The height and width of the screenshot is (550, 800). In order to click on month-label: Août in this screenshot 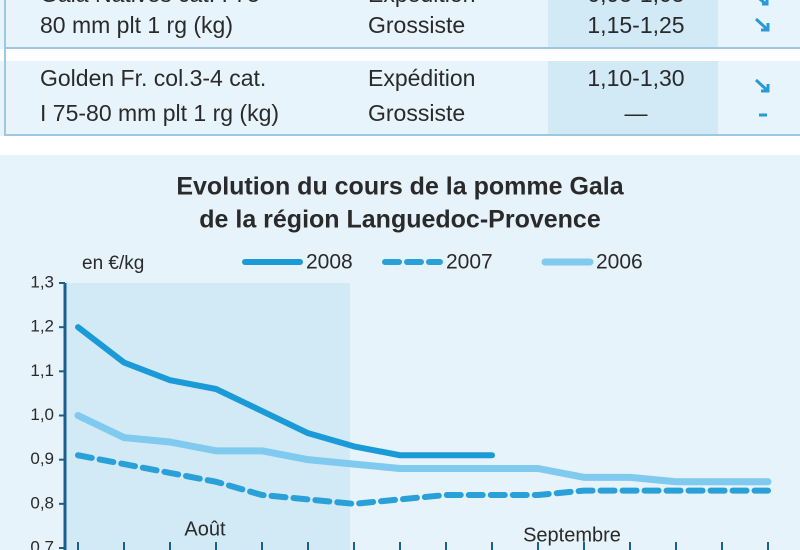, I will do `click(205, 529)`.